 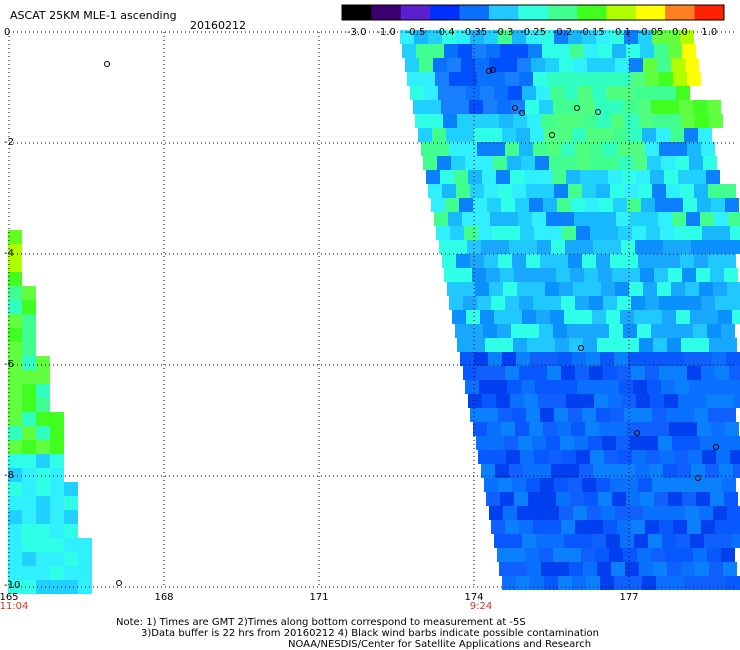 I want to click on y-tick-label: 0, so click(x=7, y=32).